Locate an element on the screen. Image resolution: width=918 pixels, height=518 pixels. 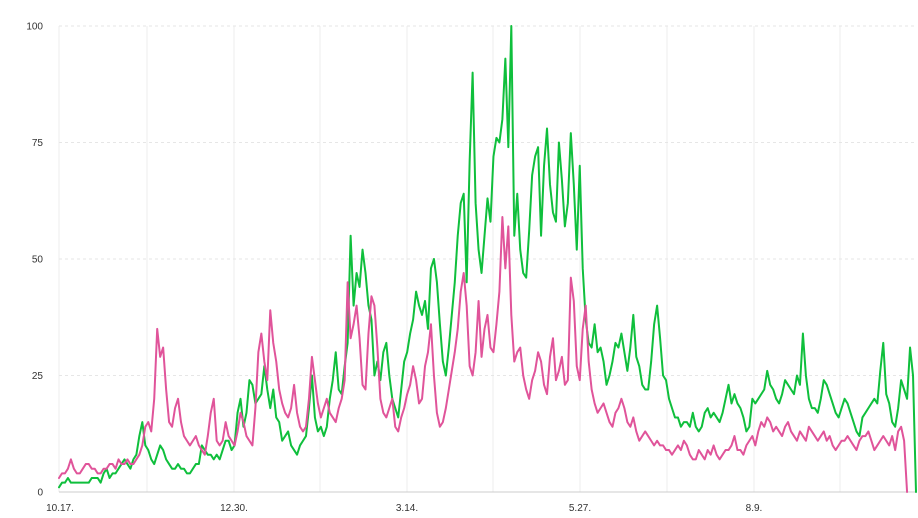
y-axis-ticks: 0 25 50 75 100 is located at coordinates (34, 260).